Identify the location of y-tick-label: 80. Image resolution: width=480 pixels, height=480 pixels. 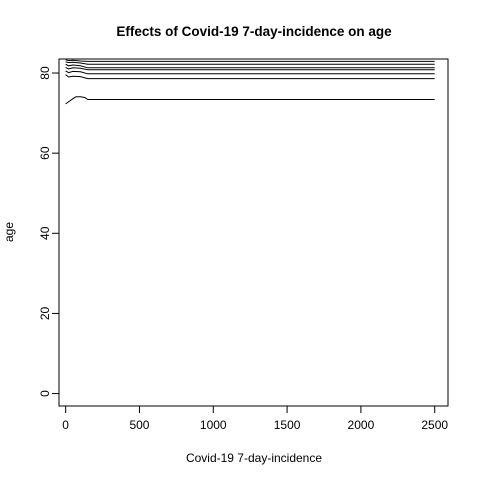
(45, 73).